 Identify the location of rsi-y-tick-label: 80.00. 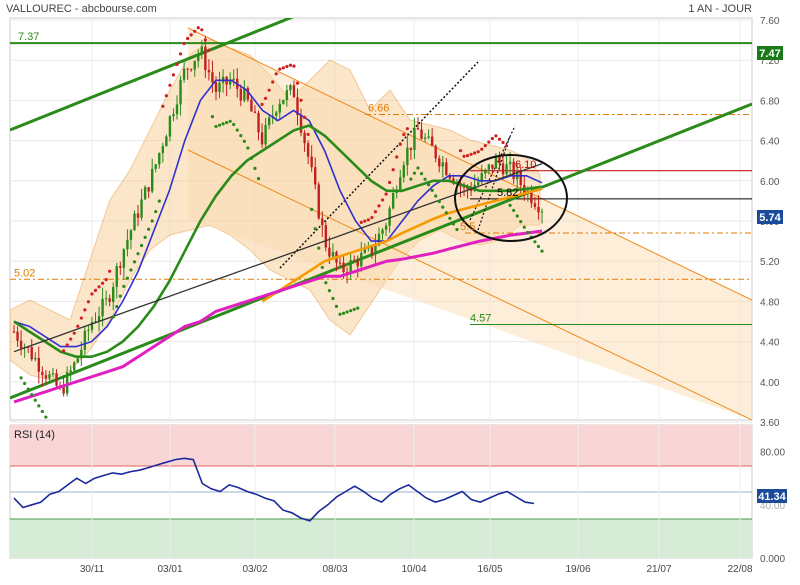
(772, 453).